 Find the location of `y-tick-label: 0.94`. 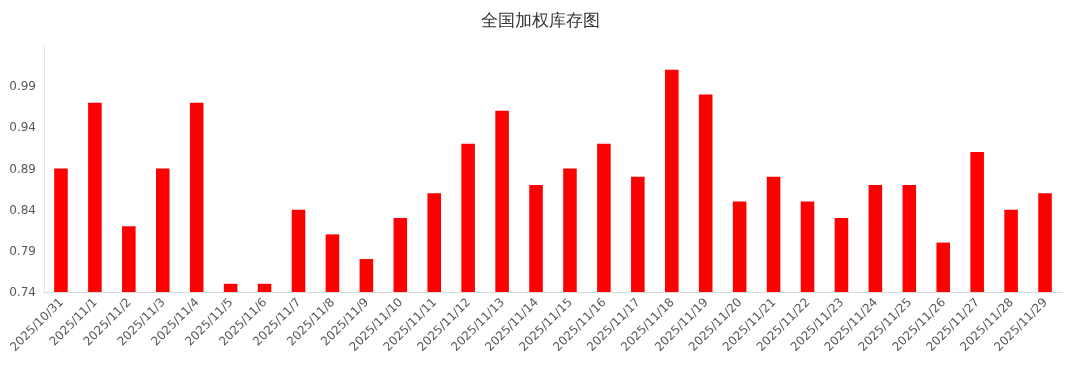

y-tick-label: 0.94 is located at coordinates (22, 127).